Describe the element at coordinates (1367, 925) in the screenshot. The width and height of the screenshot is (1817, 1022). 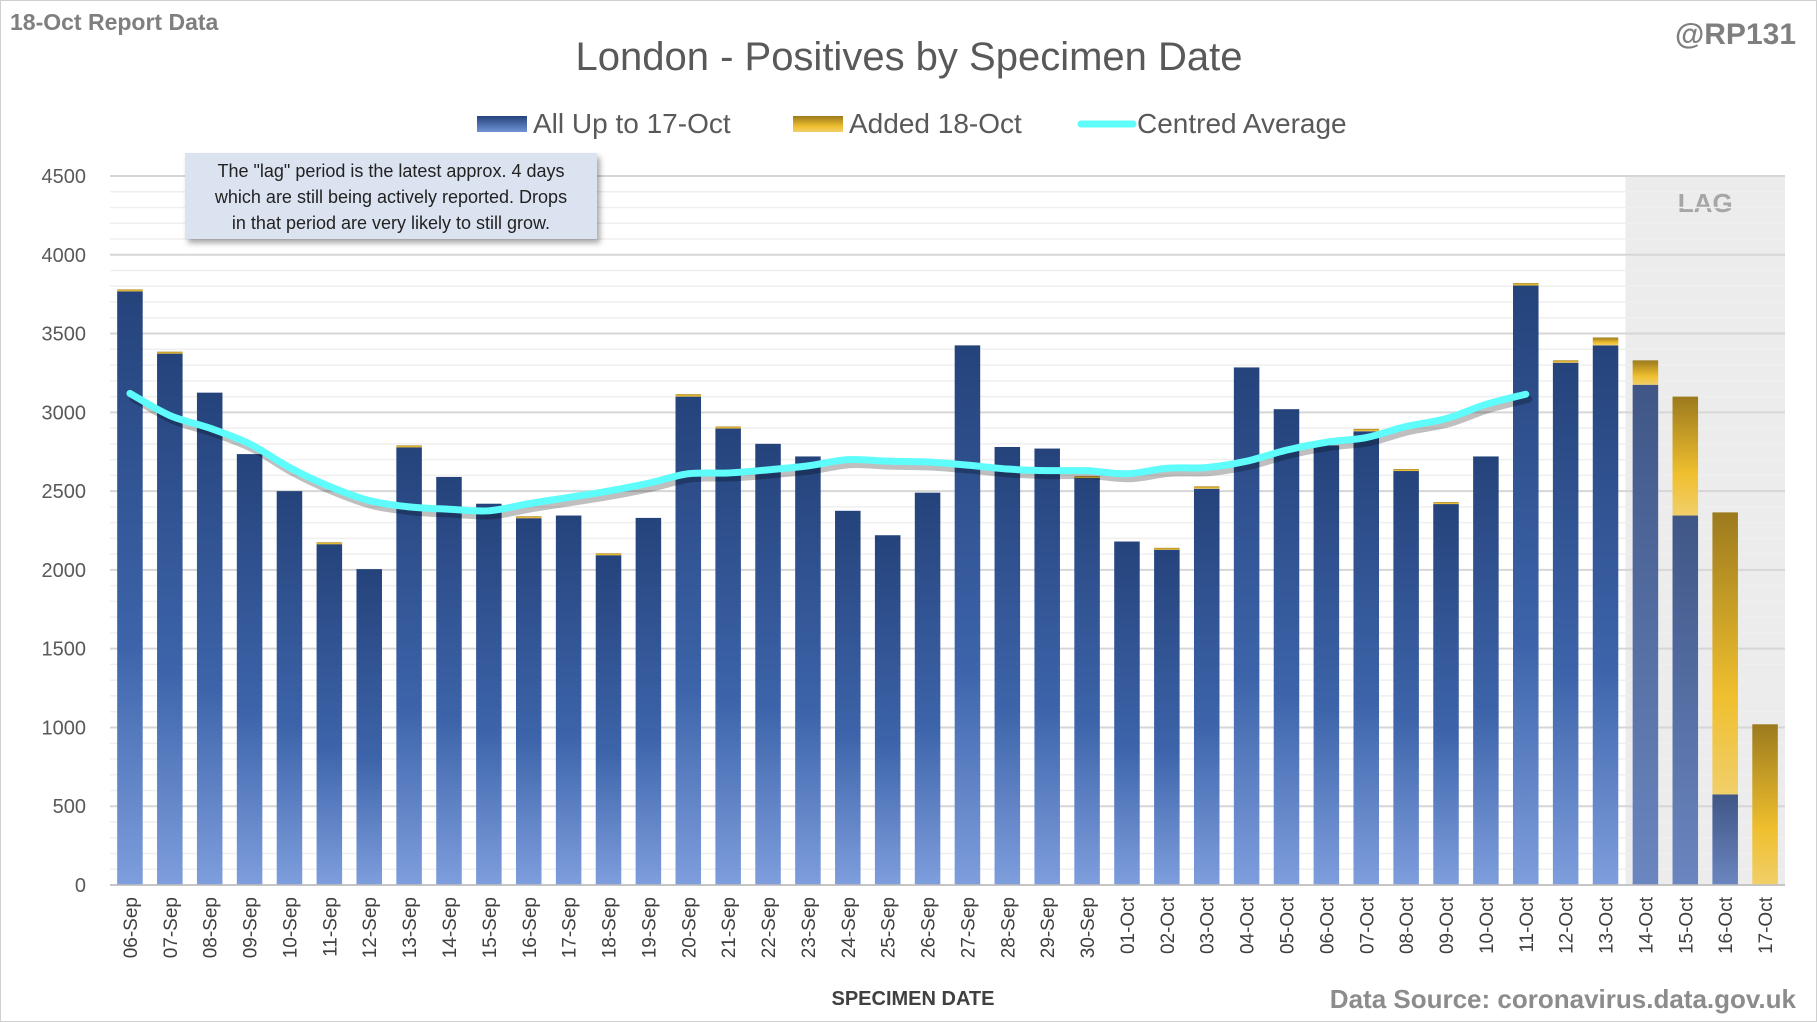
I see `x-tick-label: 07-Oct` at that location.